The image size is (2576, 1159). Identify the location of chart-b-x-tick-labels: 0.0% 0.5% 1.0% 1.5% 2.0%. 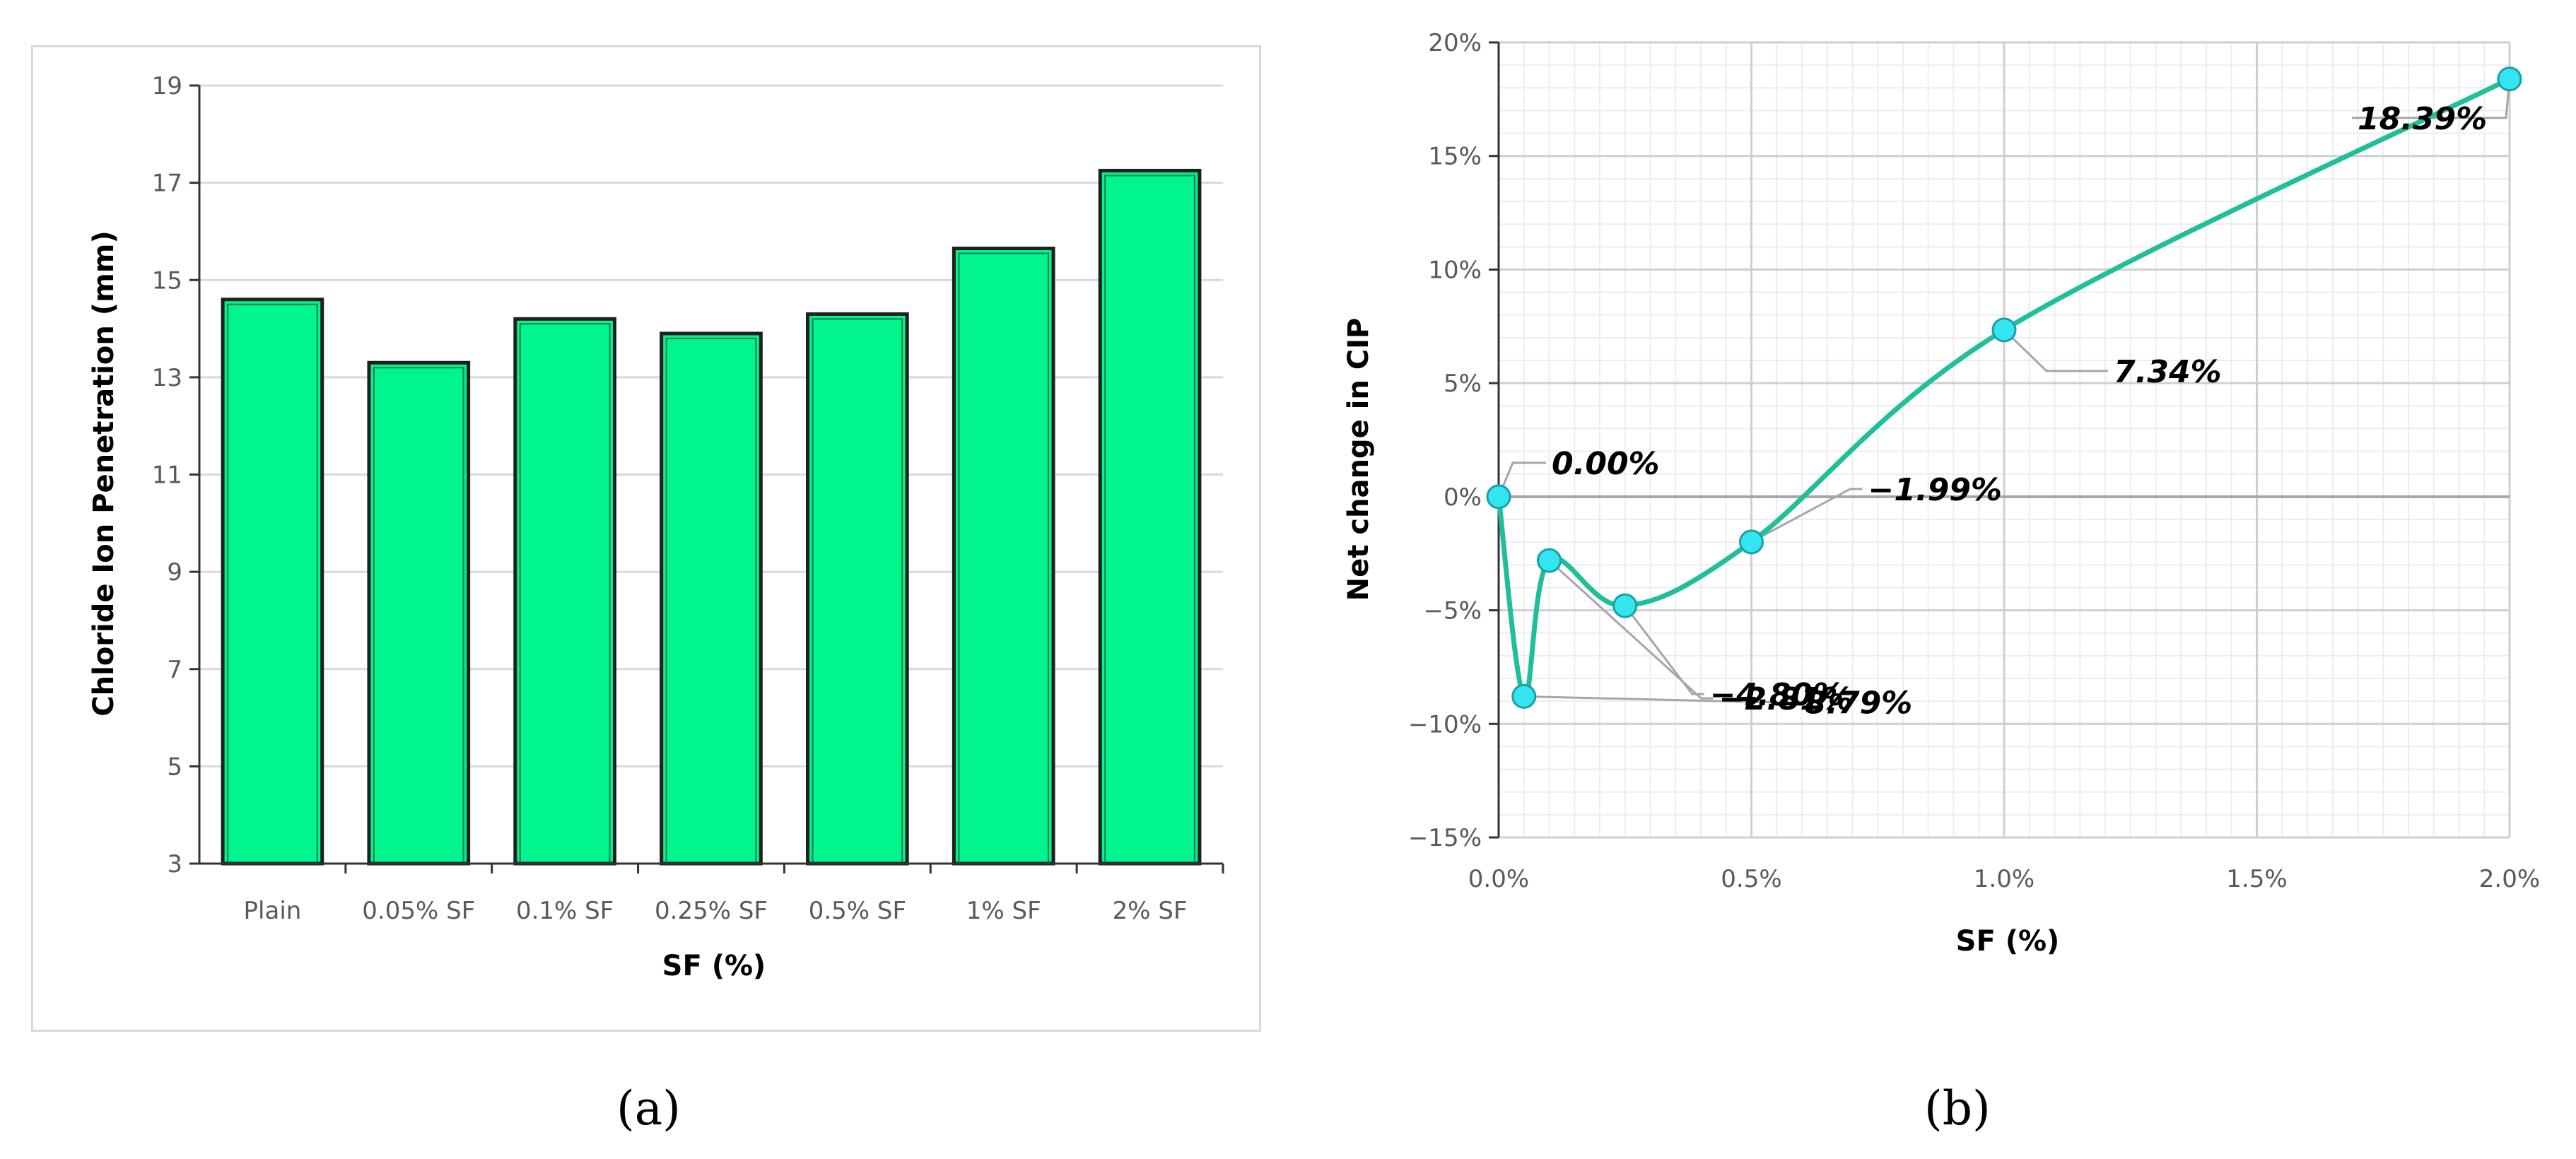
(2004, 879).